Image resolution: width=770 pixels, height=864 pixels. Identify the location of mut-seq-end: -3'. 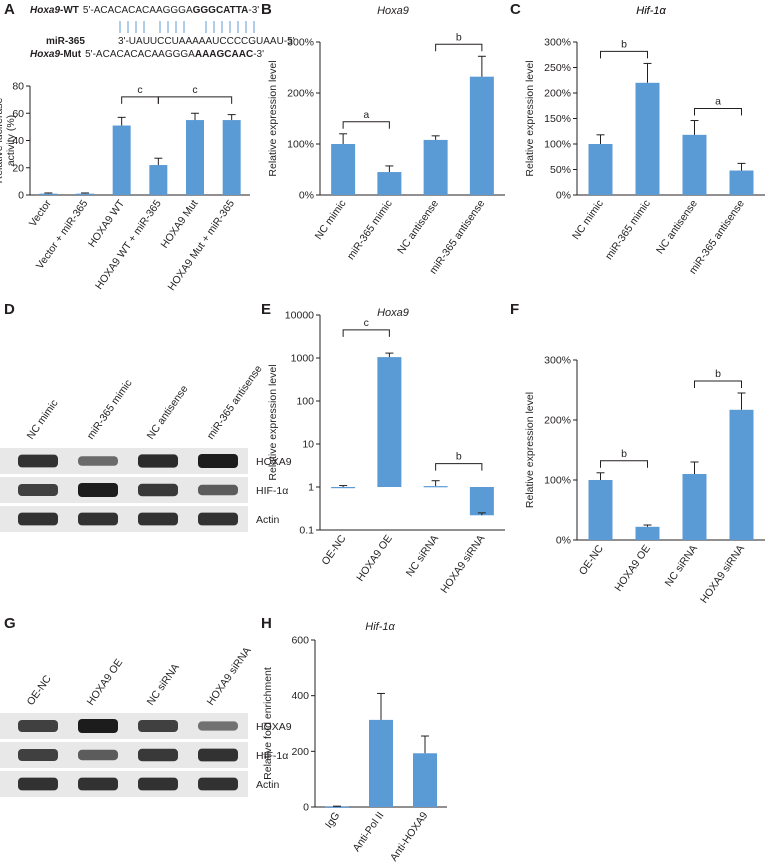
(258, 54).